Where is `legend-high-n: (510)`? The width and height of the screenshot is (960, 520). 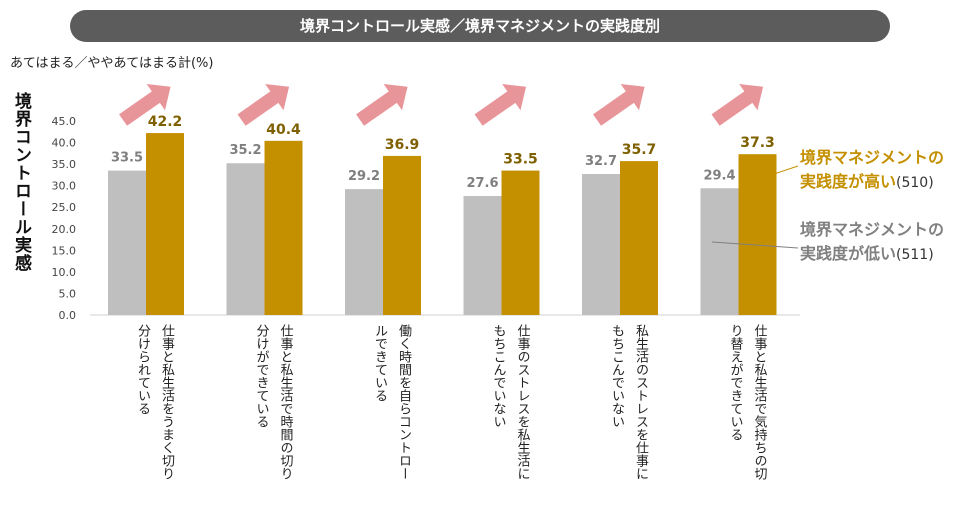
legend-high-n: (510) is located at coordinates (915, 183).